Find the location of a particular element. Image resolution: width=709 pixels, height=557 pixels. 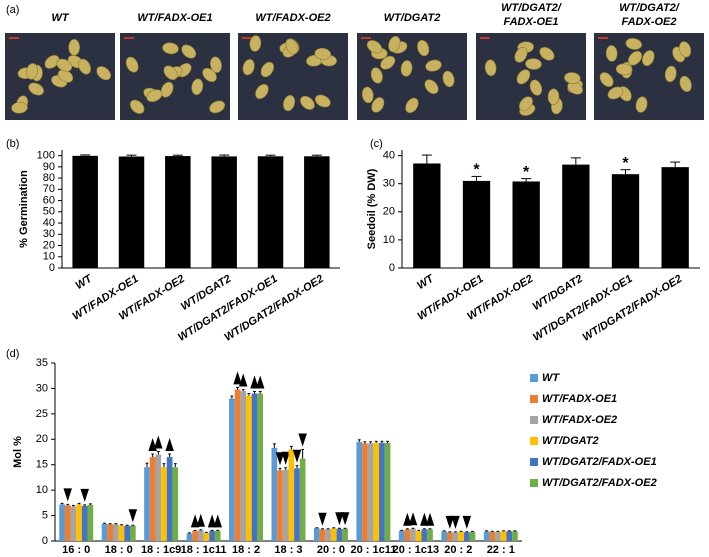

y-tick-label: 60 is located at coordinates (49, 200).